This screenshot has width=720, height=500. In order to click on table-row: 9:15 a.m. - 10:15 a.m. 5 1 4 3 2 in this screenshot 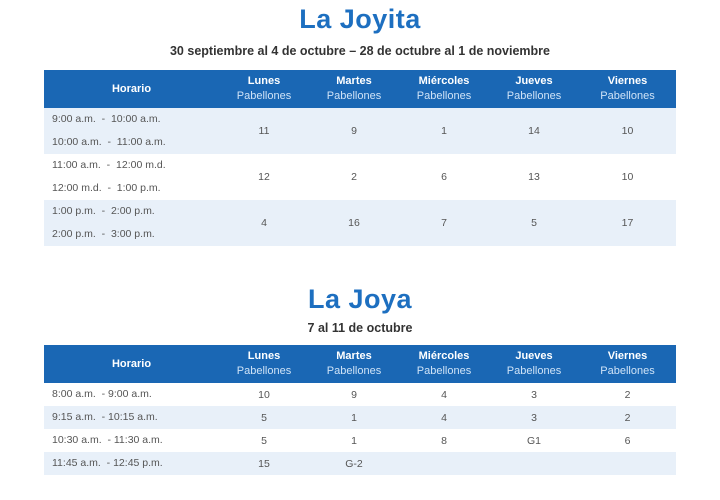, I will do `click(360, 417)`.